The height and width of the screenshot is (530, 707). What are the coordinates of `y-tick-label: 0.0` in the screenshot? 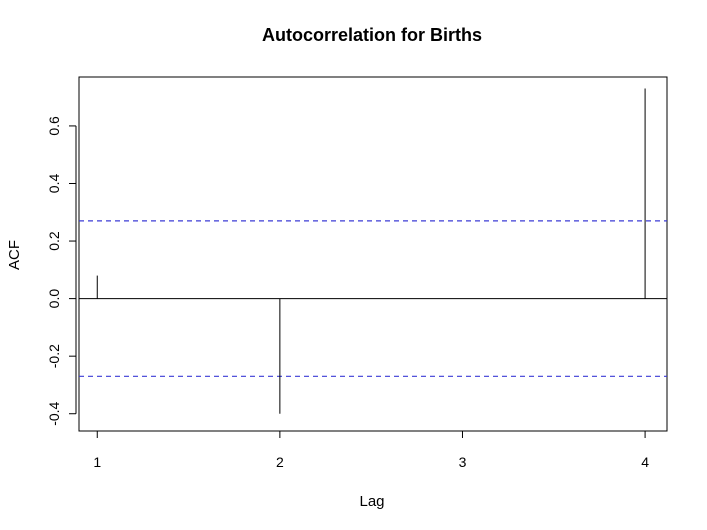 It's located at (54, 299).